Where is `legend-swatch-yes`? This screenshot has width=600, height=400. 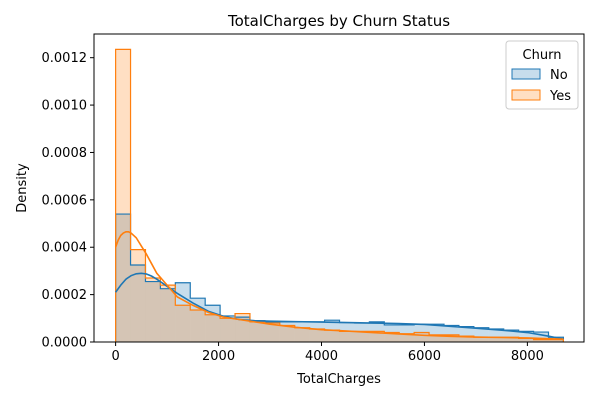
legend-swatch-yes is located at coordinates (526, 95).